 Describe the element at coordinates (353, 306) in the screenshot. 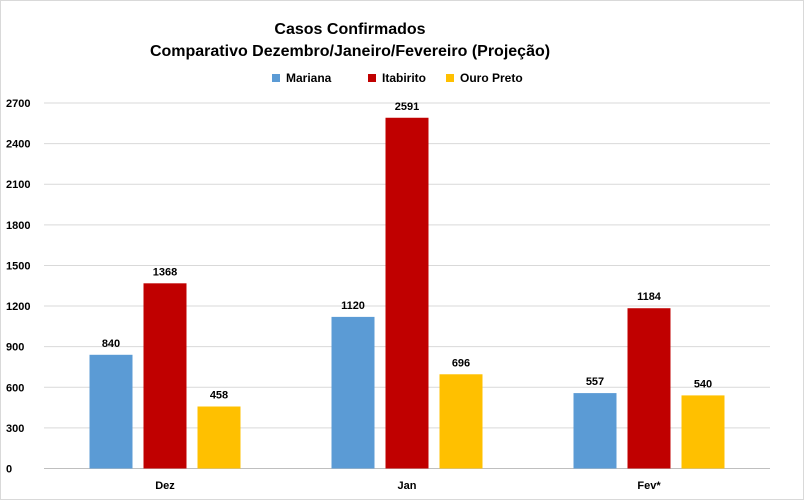

I see `data-label: 1120` at that location.